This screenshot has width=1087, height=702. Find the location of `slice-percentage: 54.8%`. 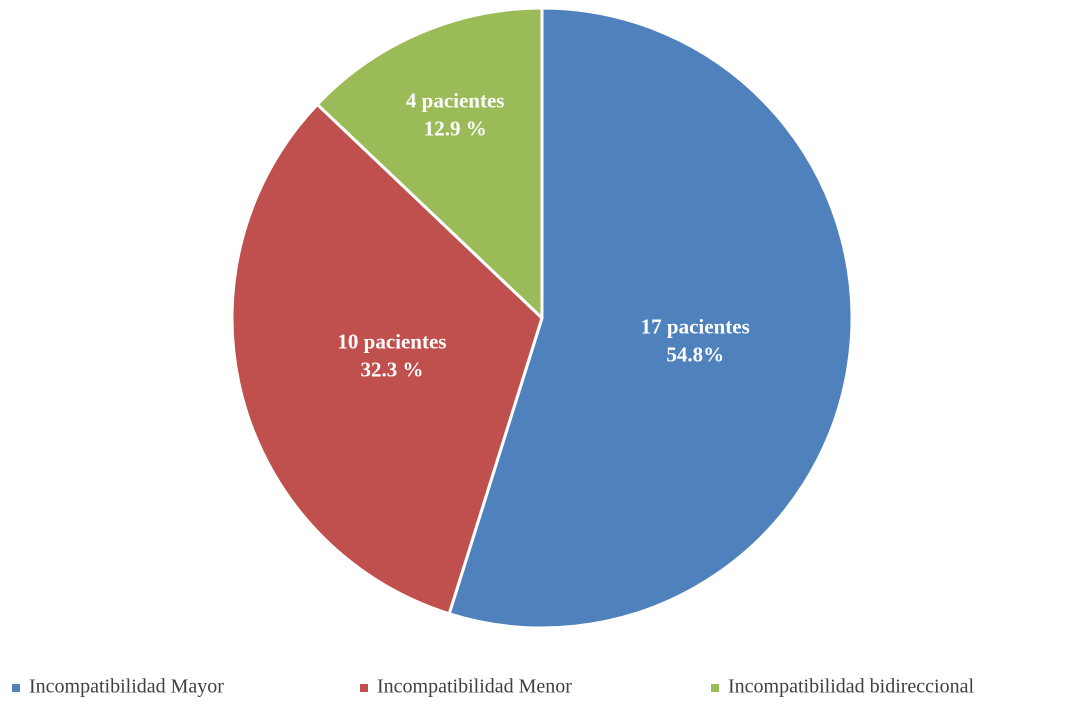

slice-percentage: 54.8% is located at coordinates (695, 354).